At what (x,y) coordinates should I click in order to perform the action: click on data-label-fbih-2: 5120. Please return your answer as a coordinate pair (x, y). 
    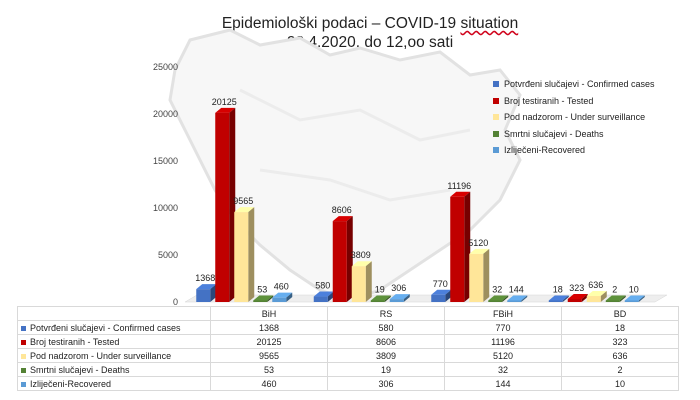
    Looking at the image, I should click on (478, 243).